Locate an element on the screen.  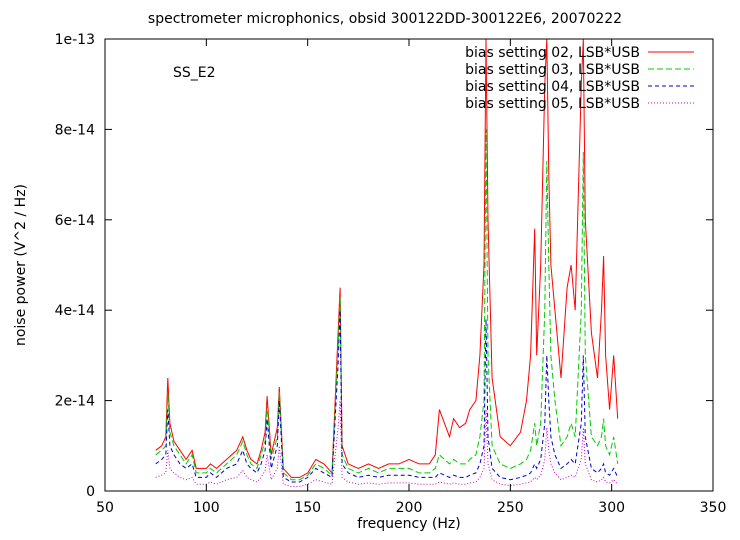
x-tick-label: 50 is located at coordinates (105, 508).